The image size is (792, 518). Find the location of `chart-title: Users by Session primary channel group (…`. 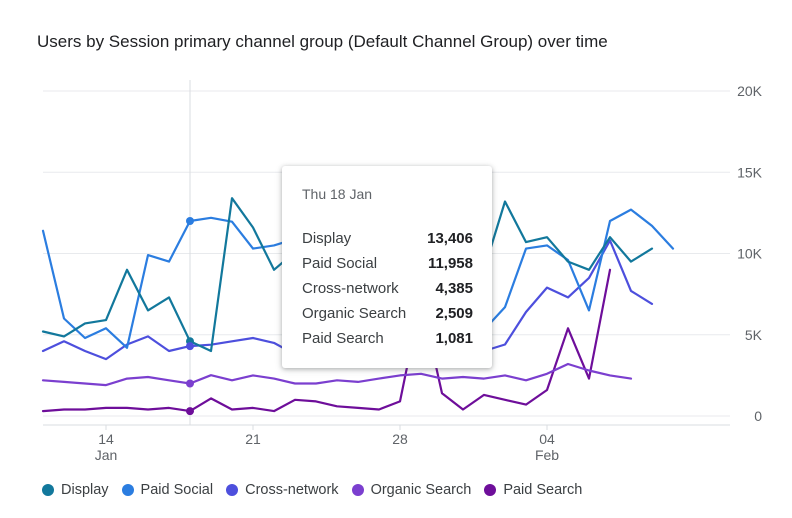

chart-title: Users by Session primary channel group (… is located at coordinates (322, 41).